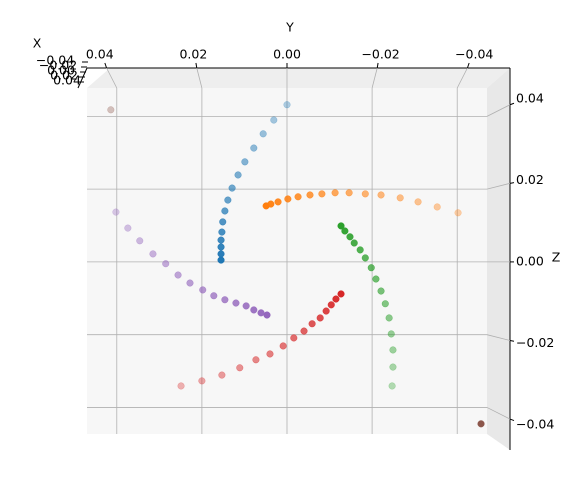 This screenshot has width=581, height=483. I want to click on z-axis-label: Z, so click(556, 257).